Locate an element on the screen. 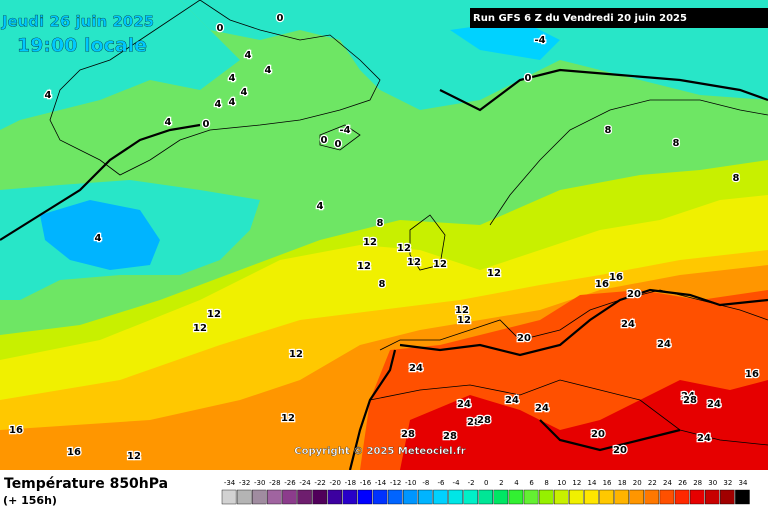  legend-label: 30 is located at coordinates (712, 483).